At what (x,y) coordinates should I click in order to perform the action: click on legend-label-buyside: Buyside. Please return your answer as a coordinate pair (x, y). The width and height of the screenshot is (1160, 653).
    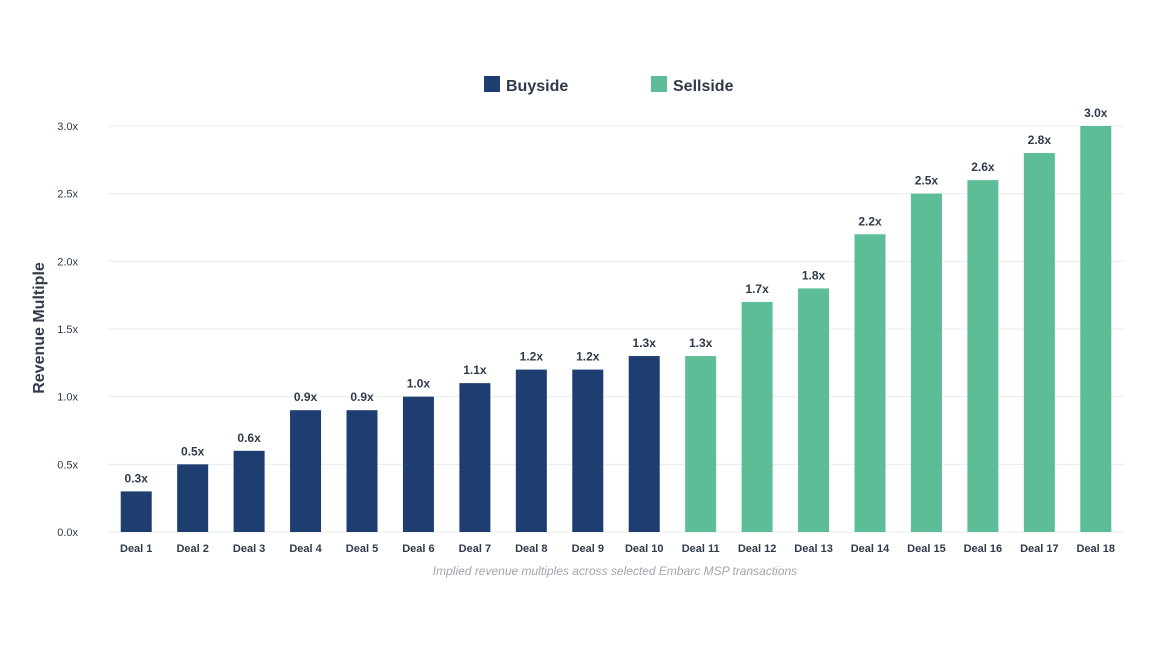
    Looking at the image, I should click on (537, 86).